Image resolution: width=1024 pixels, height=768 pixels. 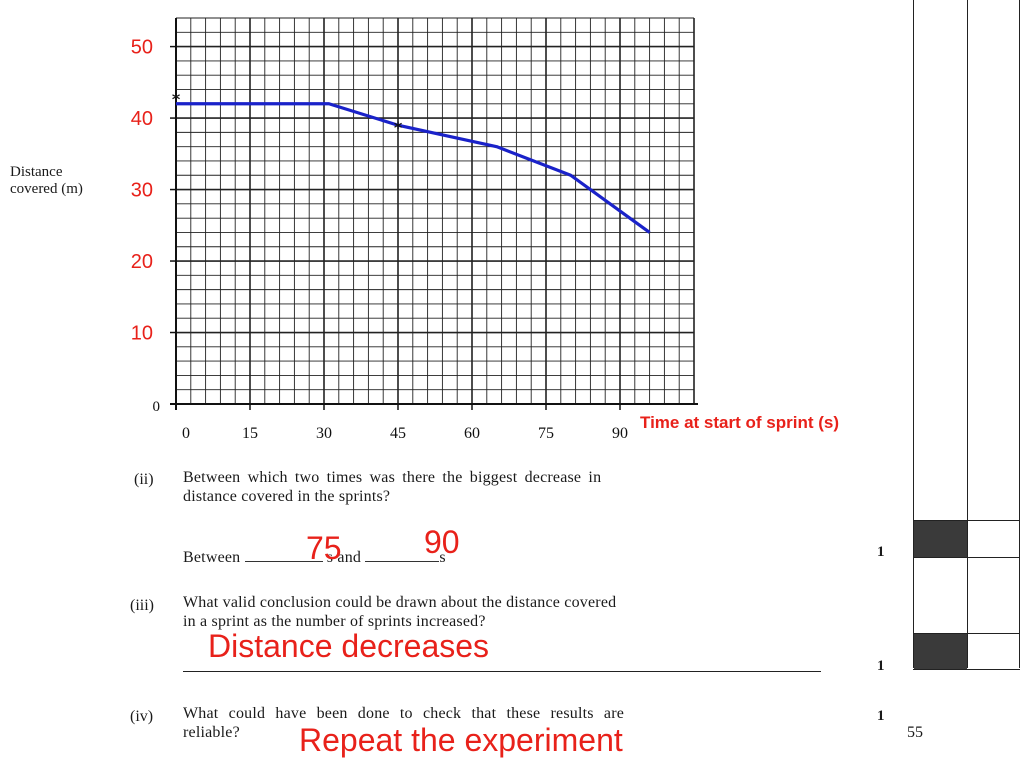 I want to click on y-tick-label: 20, so click(x=142, y=262).